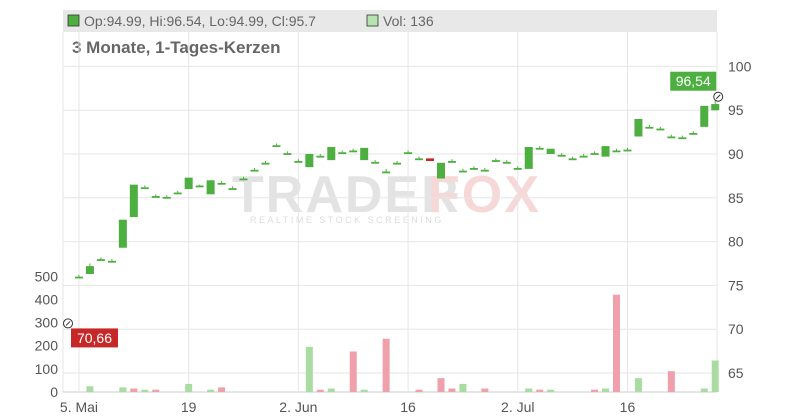 Image resolution: width=800 pixels, height=420 pixels. Describe the element at coordinates (346, 195) in the screenshot. I see `watermark-brand-left: TRADER` at that location.